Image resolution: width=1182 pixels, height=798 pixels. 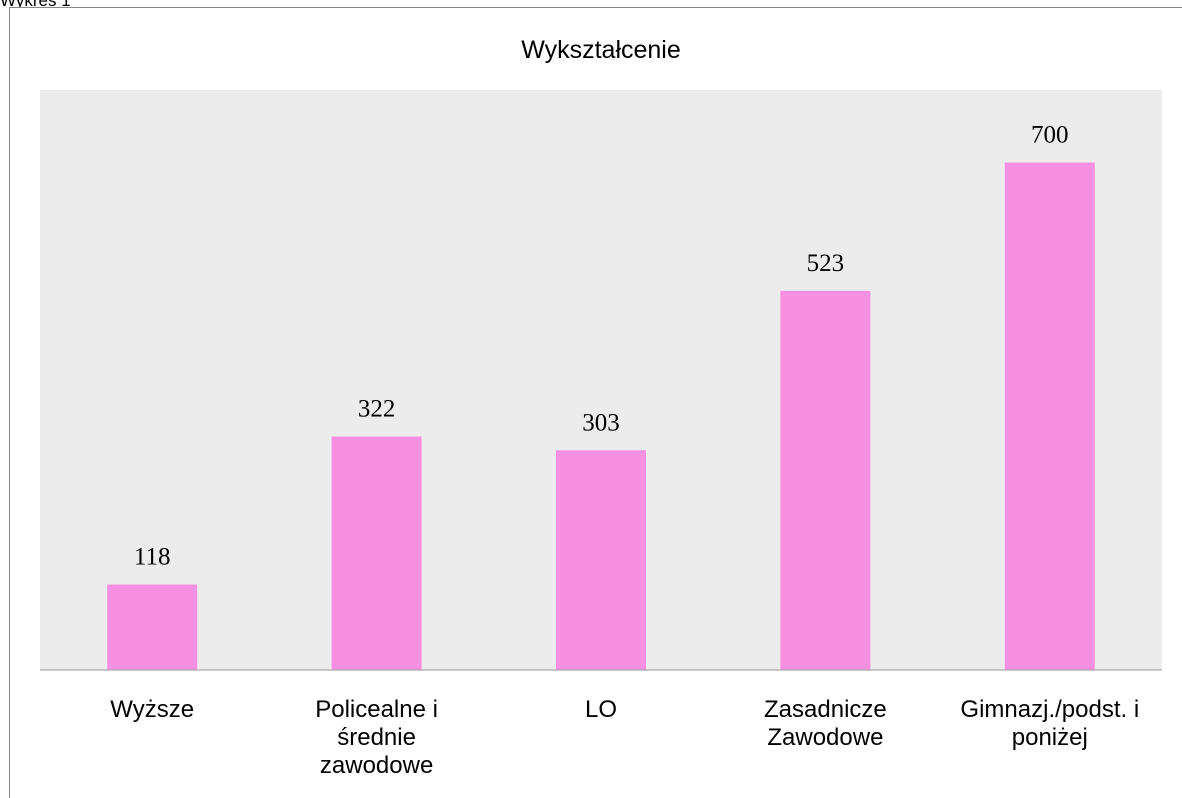 I want to click on data-label: 700, so click(x=1050, y=135).